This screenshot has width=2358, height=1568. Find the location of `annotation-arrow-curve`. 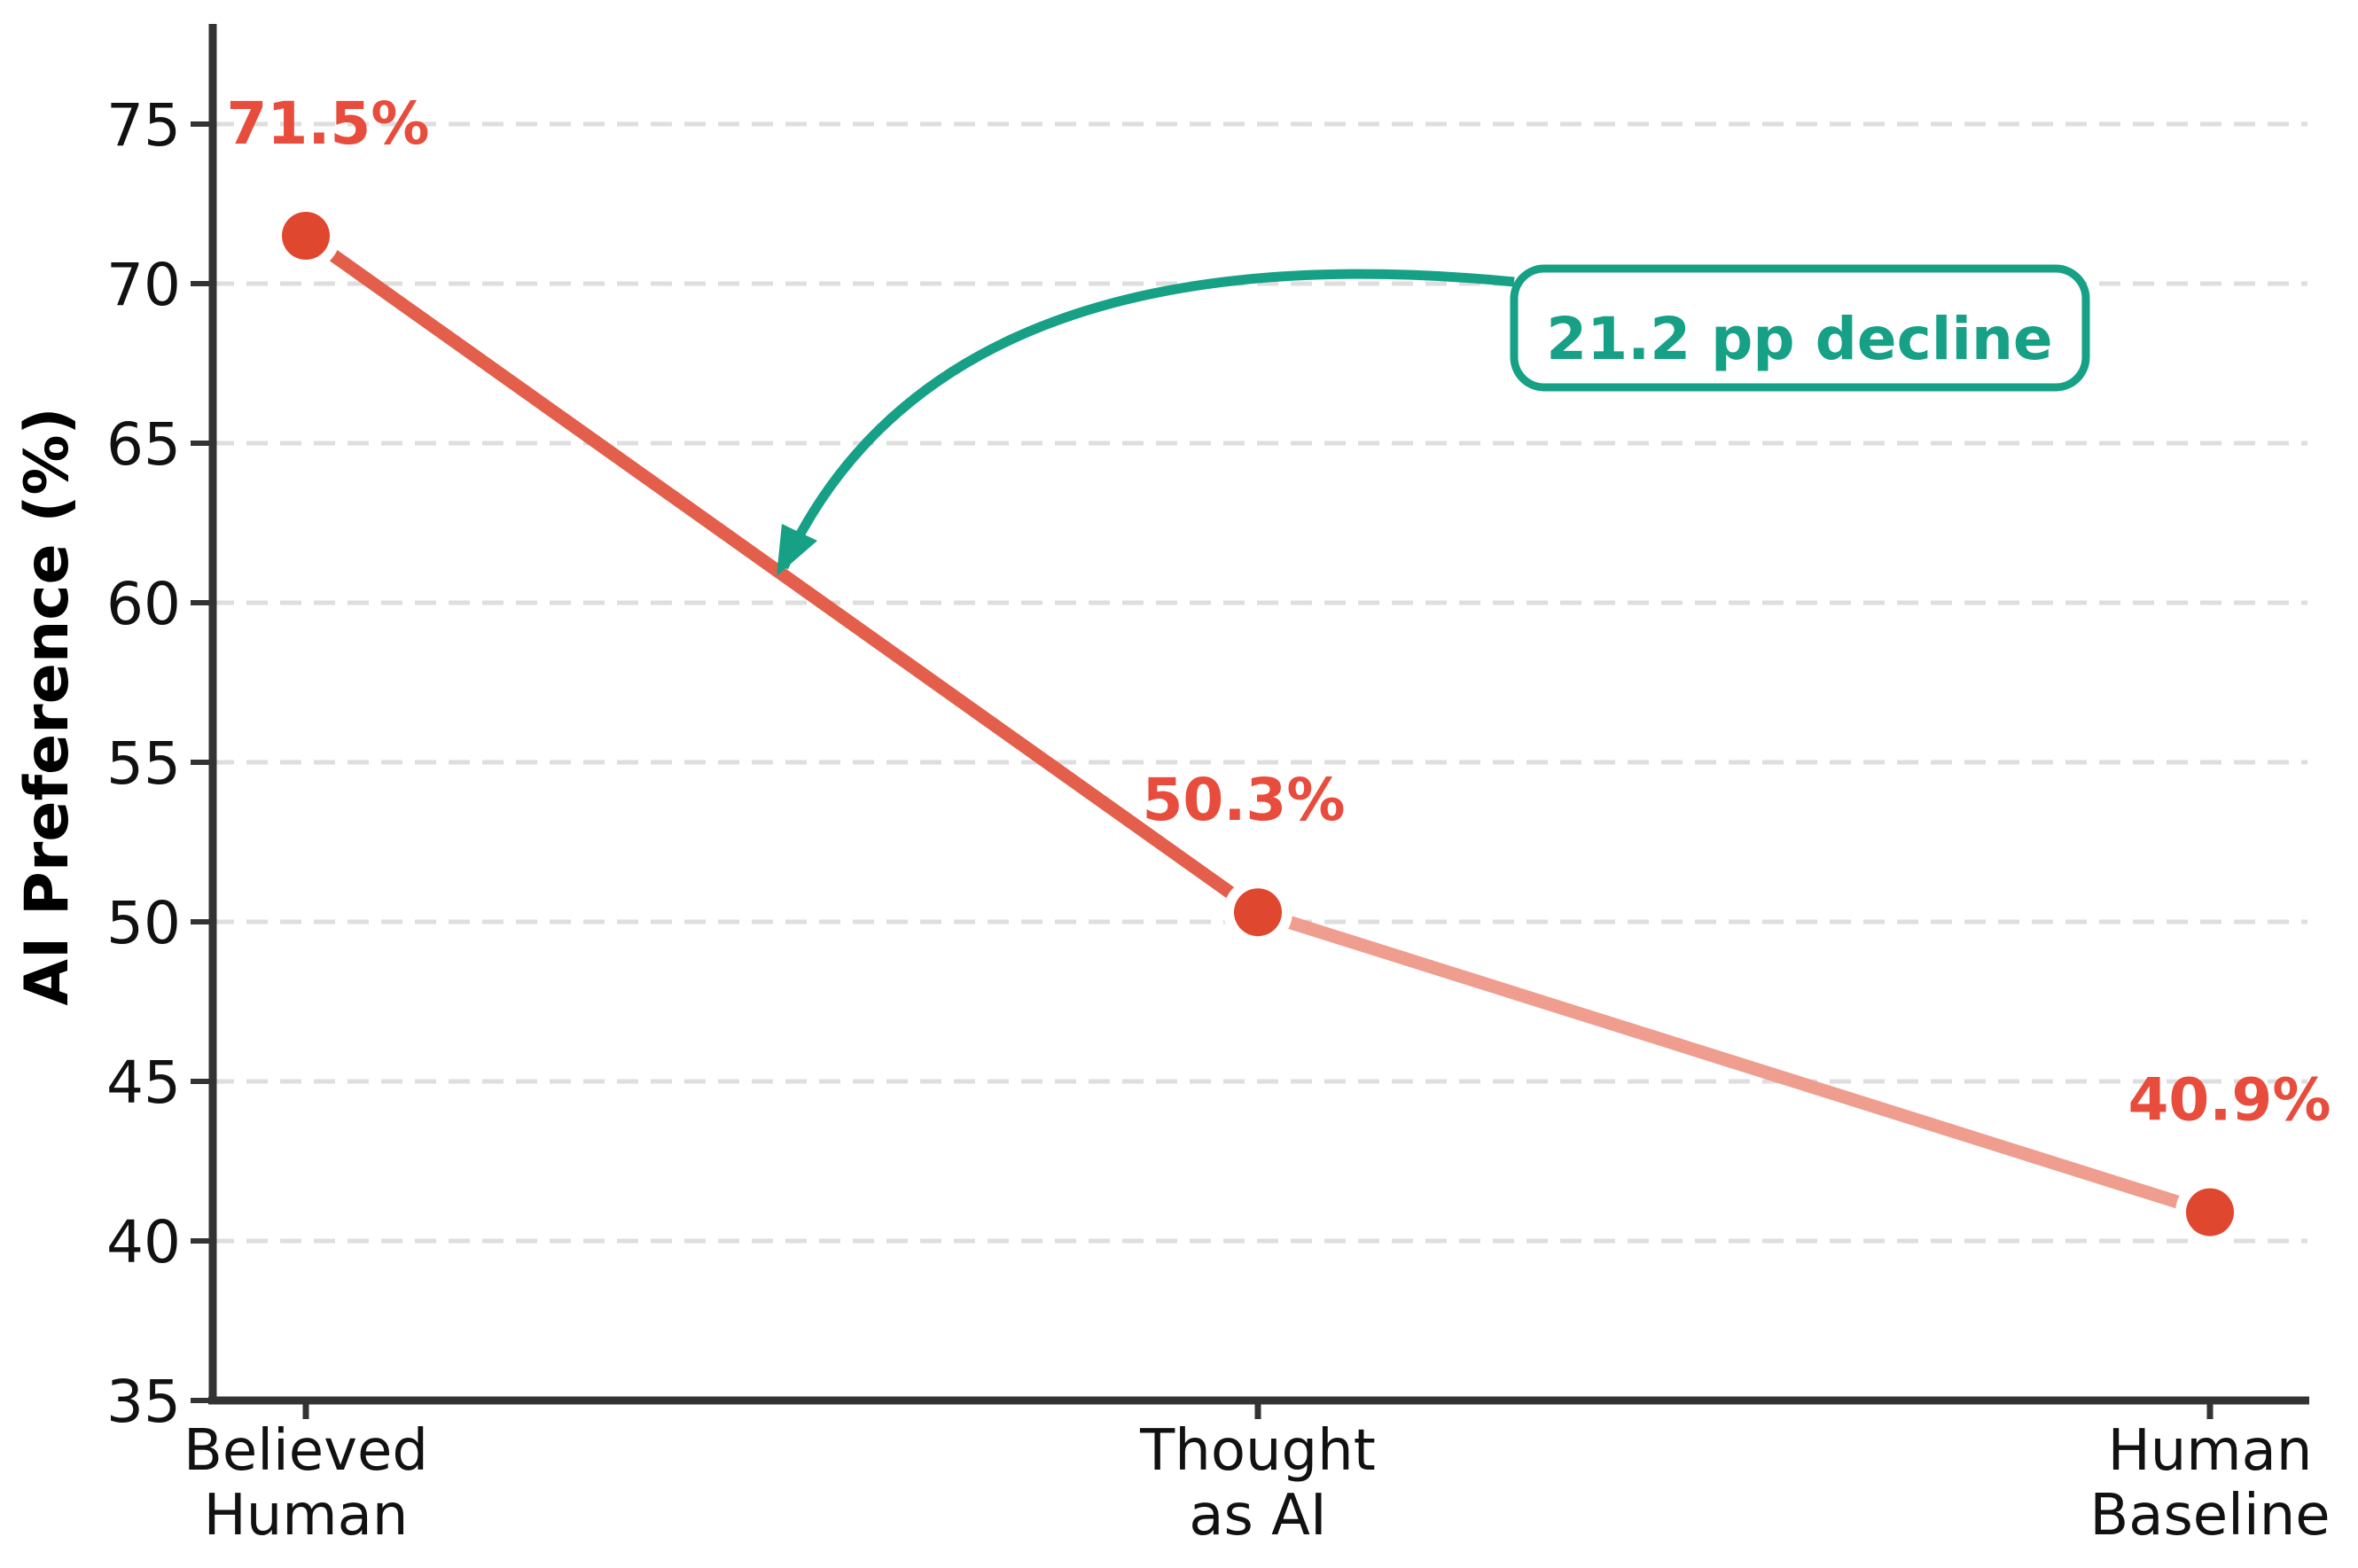

annotation-arrow-curve is located at coordinates (1146, 419).